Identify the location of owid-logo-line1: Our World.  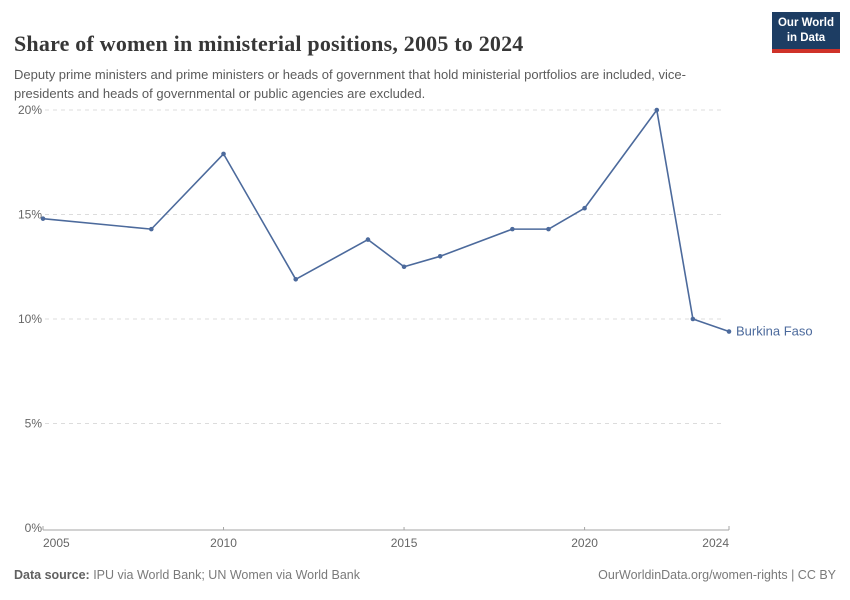
(805, 23).